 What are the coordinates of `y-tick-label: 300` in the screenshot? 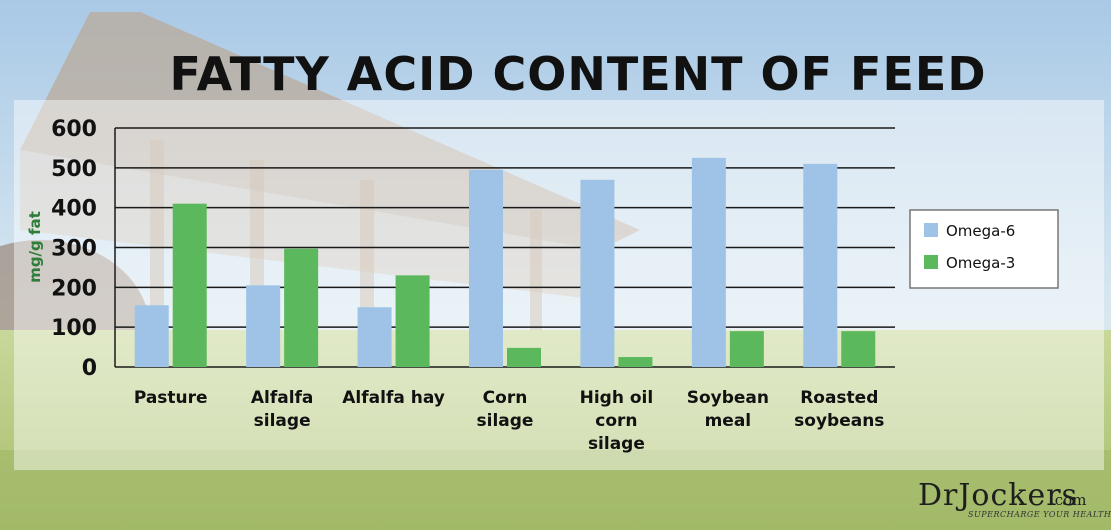 It's located at (74, 249).